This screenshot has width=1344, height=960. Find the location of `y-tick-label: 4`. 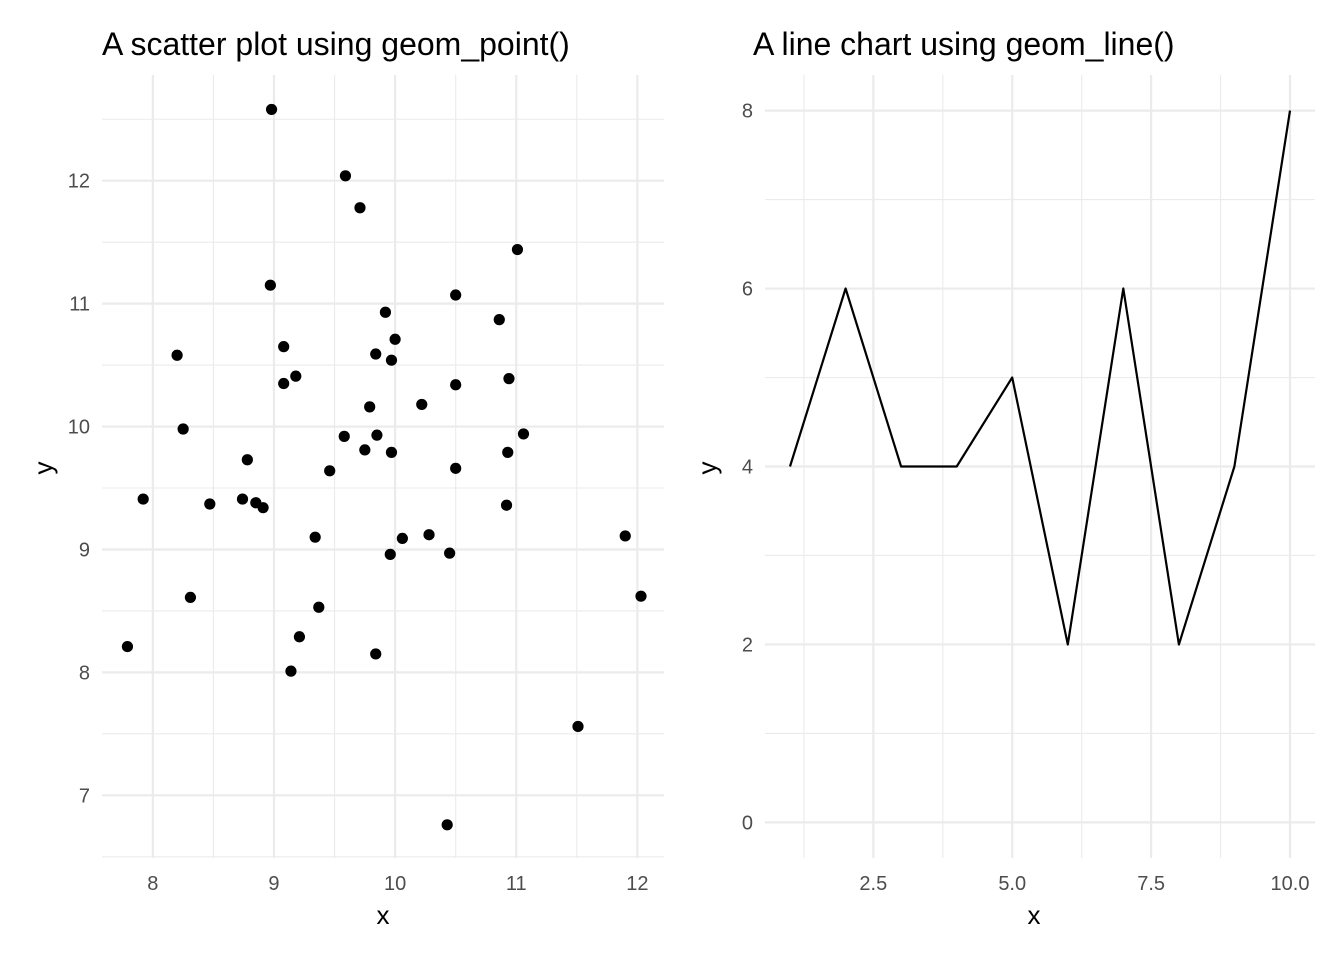

y-tick-label: 4 is located at coordinates (747, 468).